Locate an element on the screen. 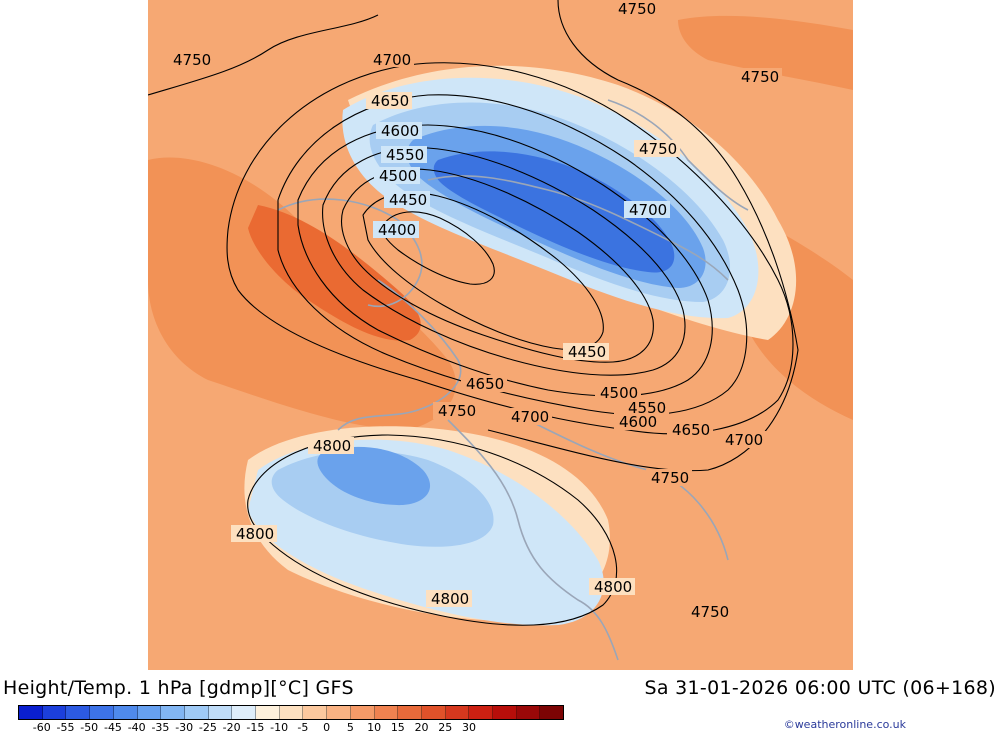 The image size is (1000, 734). coastline-canada is located at coordinates (399, 355).